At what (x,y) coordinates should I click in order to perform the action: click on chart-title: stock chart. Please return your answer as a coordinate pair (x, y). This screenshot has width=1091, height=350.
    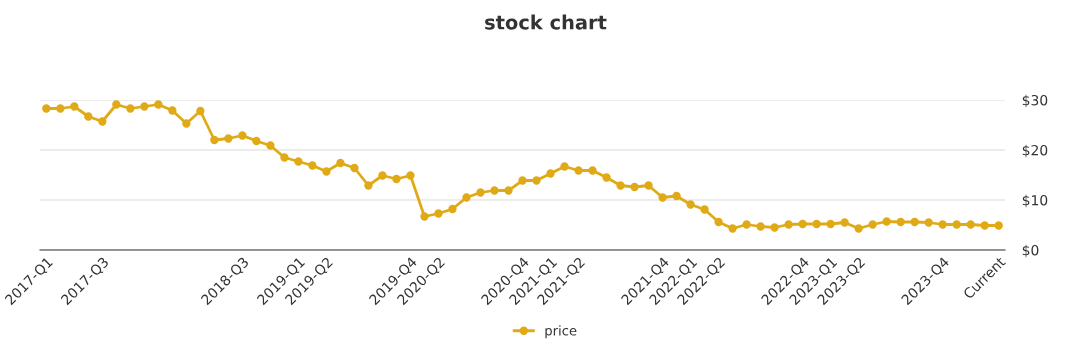
    Looking at the image, I should click on (546, 22).